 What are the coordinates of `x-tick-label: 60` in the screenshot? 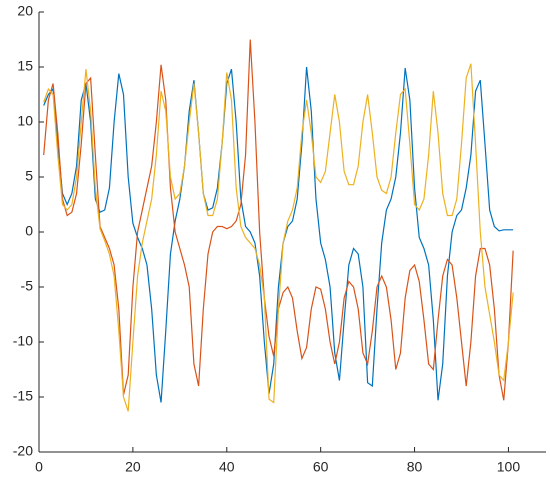 It's located at (321, 467).